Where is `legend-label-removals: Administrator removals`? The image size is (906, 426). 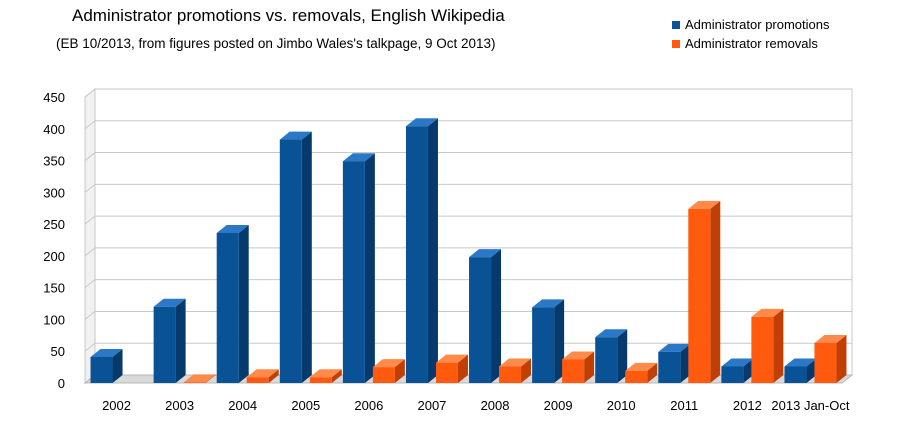 legend-label-removals: Administrator removals is located at coordinates (751, 43).